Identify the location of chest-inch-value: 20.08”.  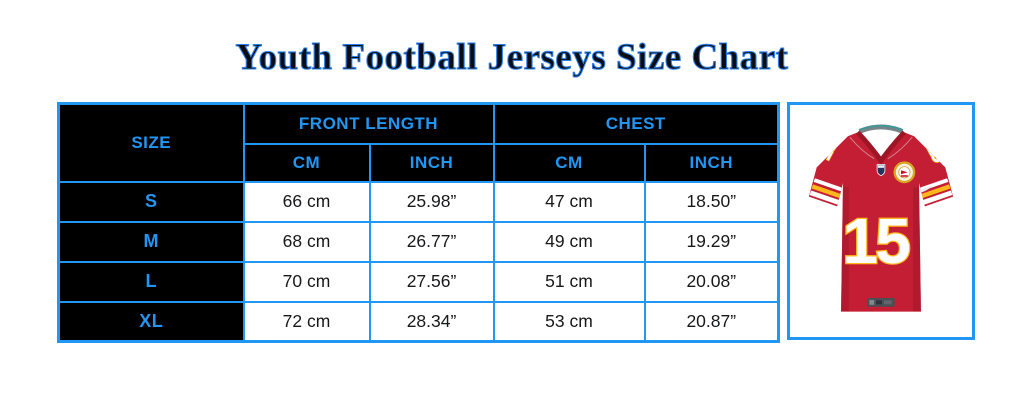
(711, 281).